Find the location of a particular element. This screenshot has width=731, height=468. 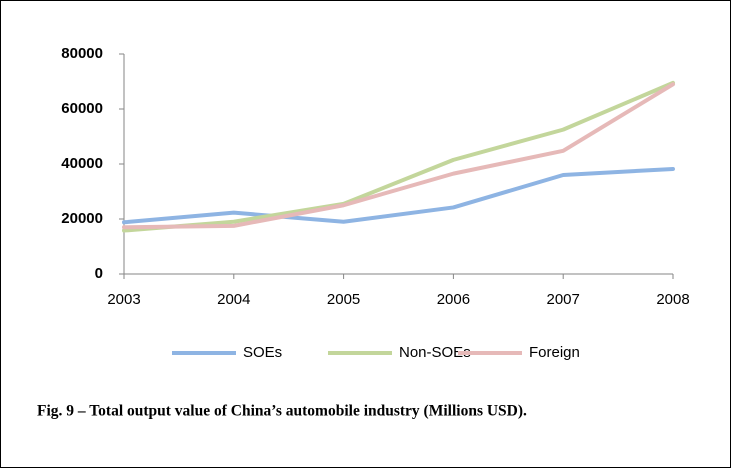

legend-label: SOEs is located at coordinates (262, 352).